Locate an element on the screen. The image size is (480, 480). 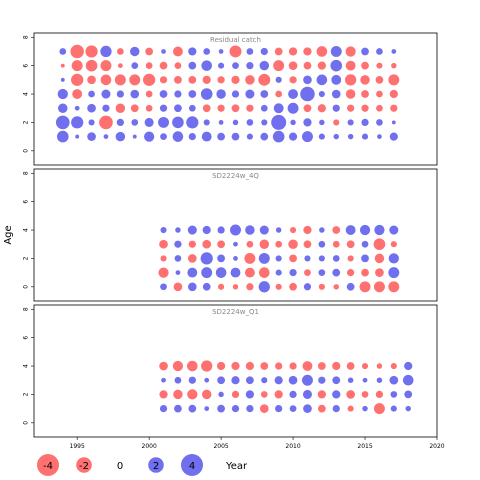
panel-title: Residual catch is located at coordinates (235, 40).